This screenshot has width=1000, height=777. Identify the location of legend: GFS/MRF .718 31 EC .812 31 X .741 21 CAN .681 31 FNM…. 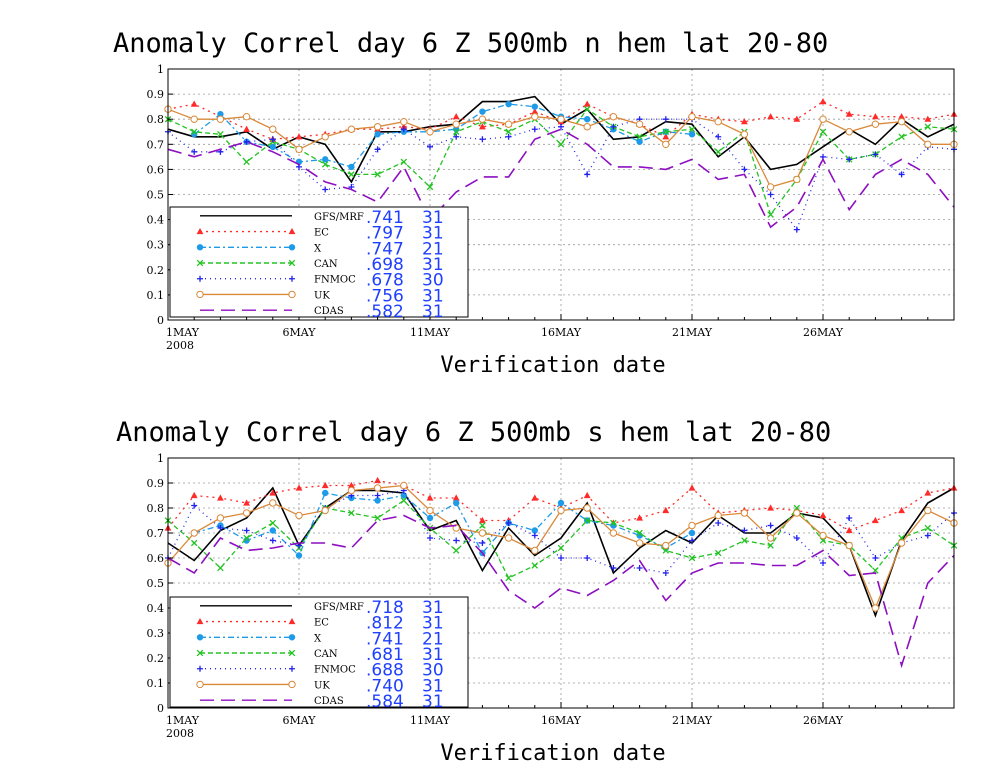
(319, 654).